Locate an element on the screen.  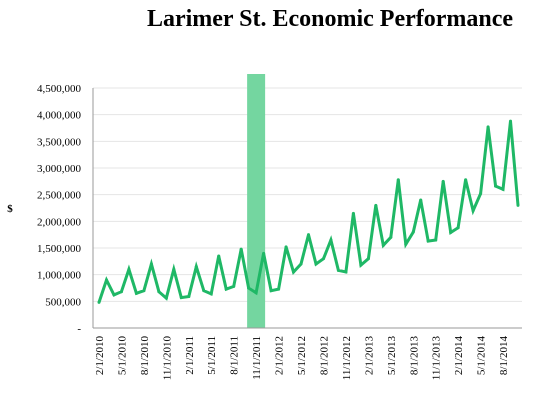
x-tick-label: 8/1/2011 is located at coordinates (235, 355).